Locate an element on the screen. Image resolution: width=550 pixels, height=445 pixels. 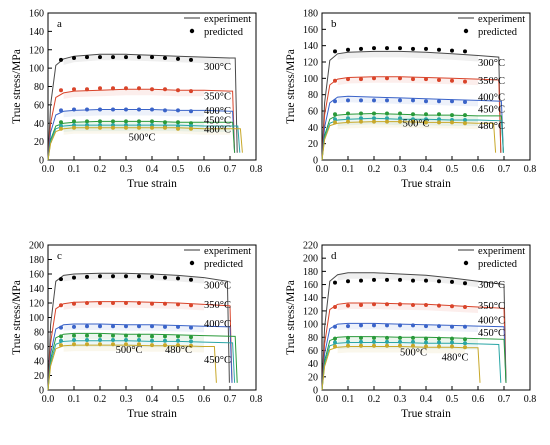
series-350°C is located at coordinates (141, 123).